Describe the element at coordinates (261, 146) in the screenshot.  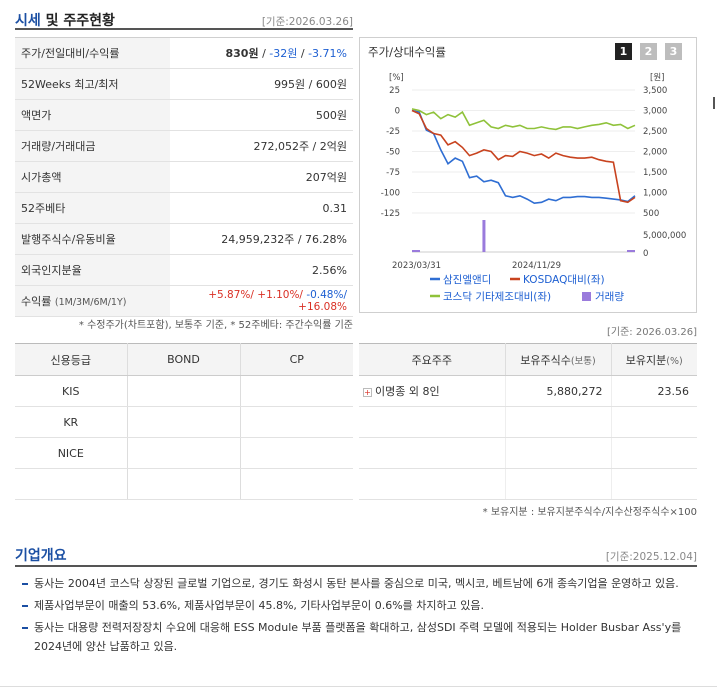
I see `volume-value: 272,052주 / 2억원` at that location.